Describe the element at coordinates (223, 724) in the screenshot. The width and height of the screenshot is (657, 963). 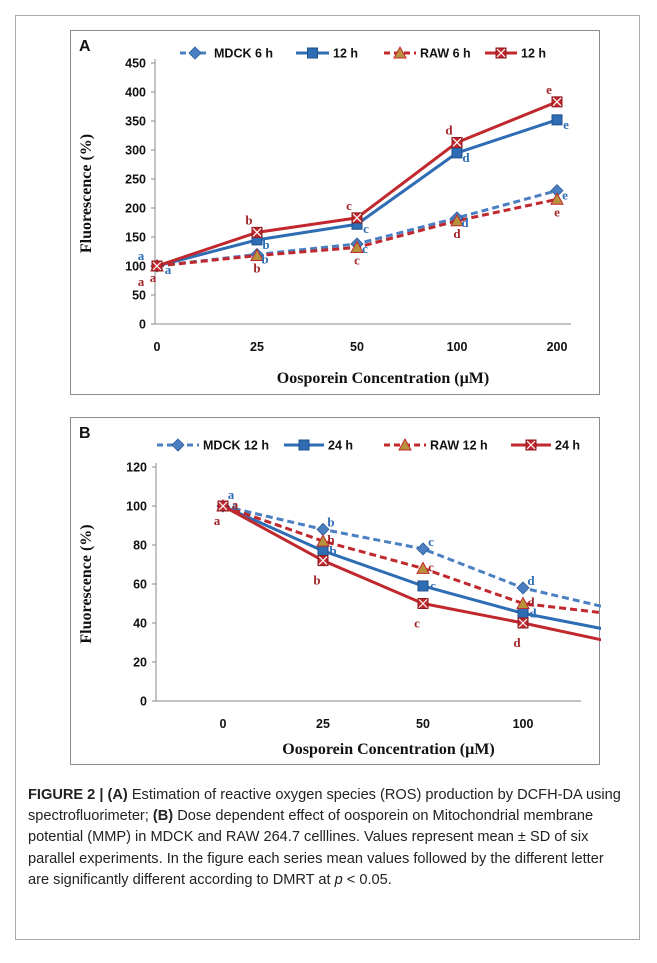
I see `chart-b-x-tick-label: 0` at that location.